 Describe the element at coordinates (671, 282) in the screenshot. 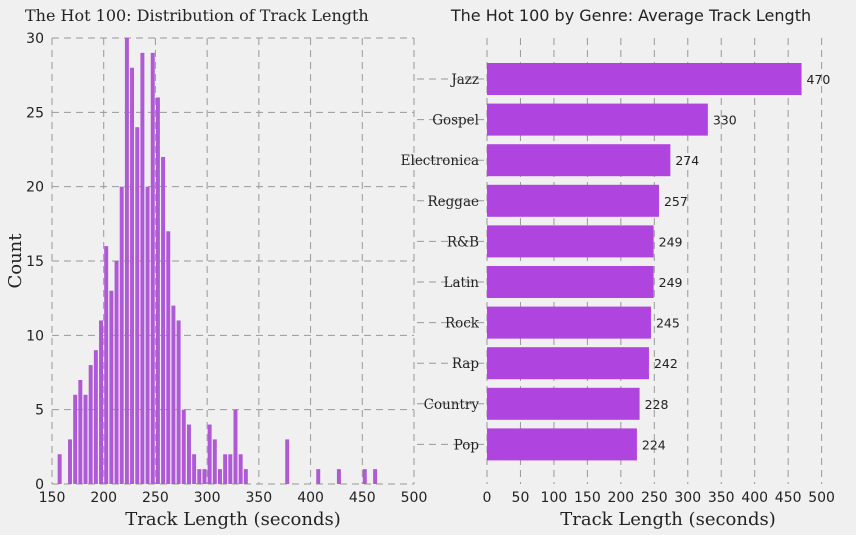

I see `genre-value-label: 249` at that location.